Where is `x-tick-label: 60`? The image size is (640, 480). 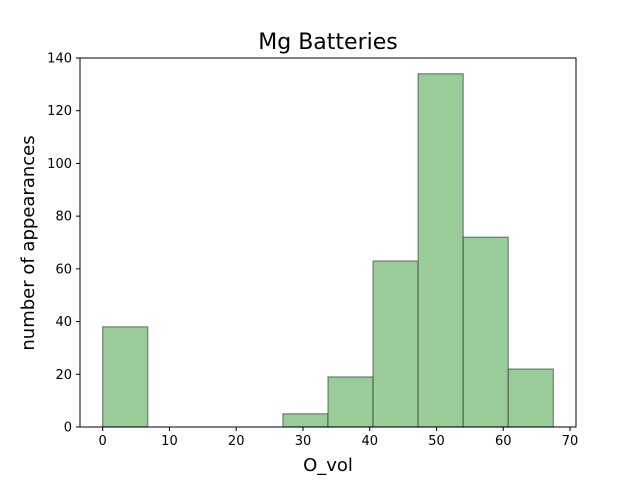 x-tick-label: 60 is located at coordinates (503, 441).